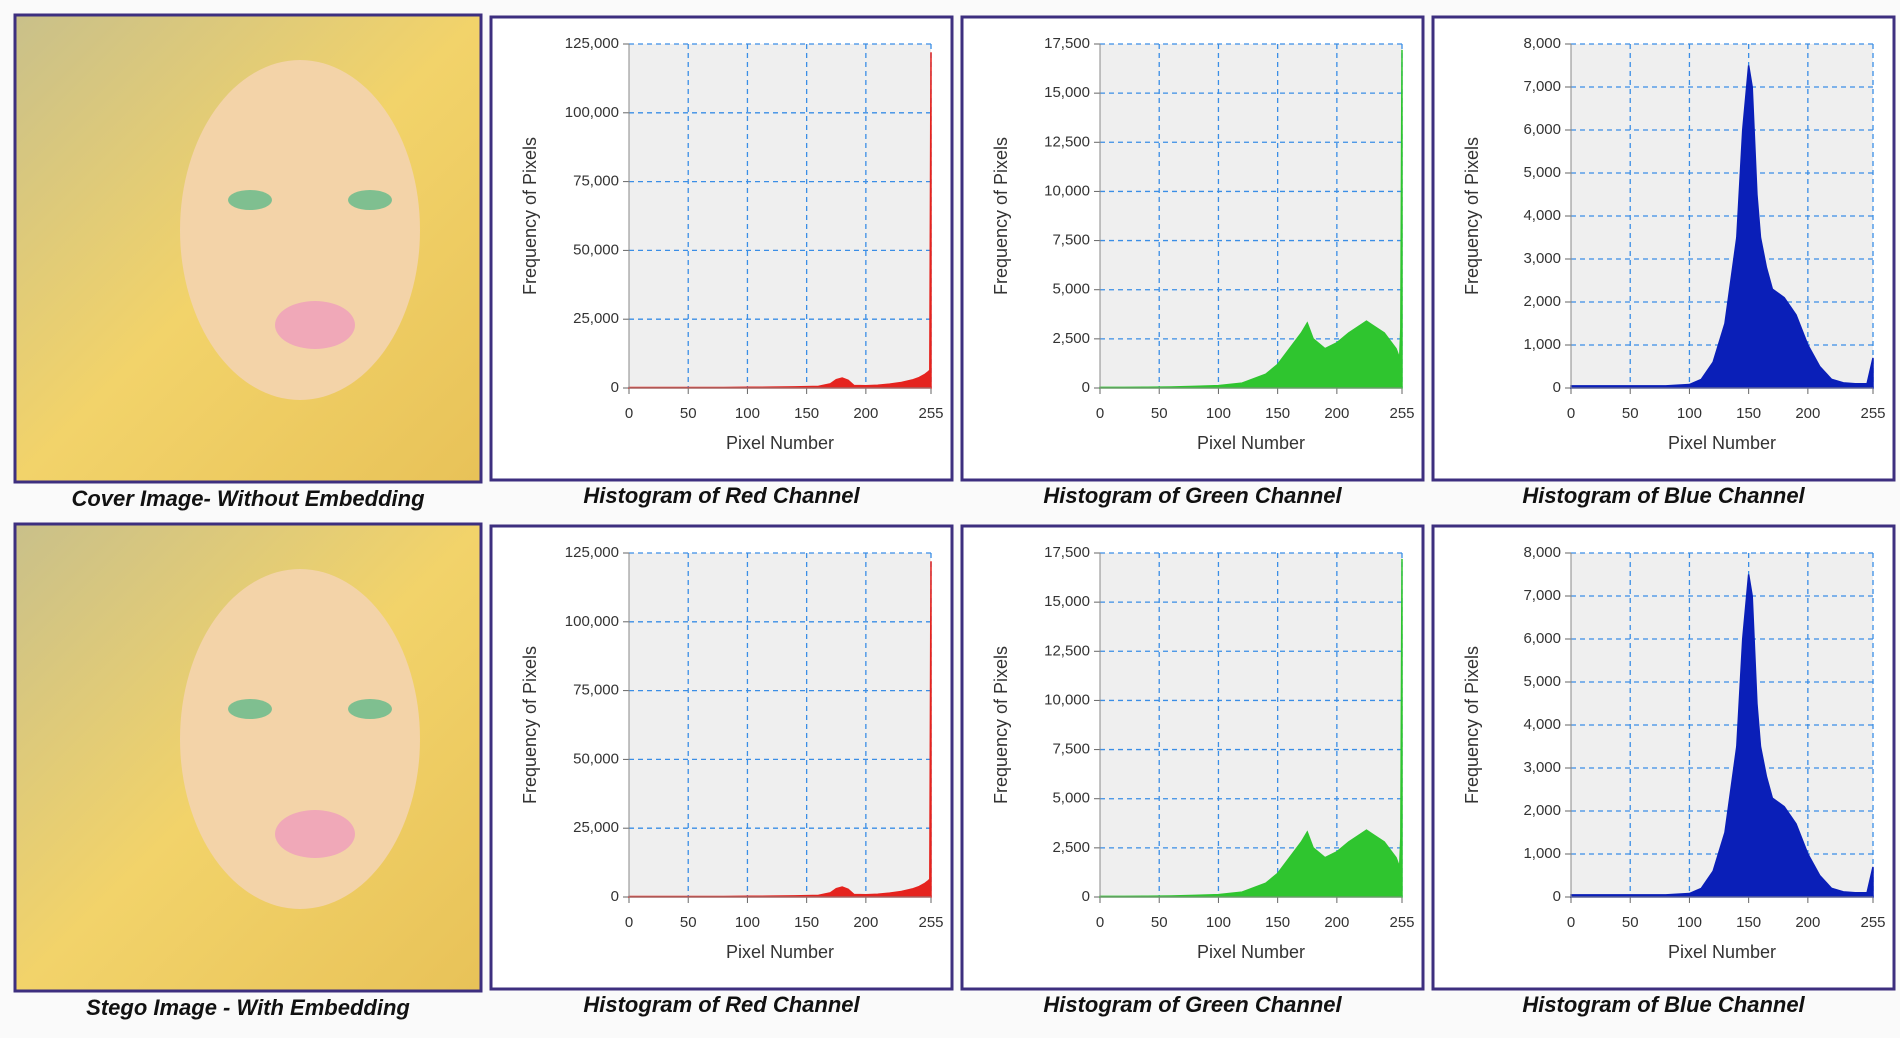 Image resolution: width=1900 pixels, height=1038 pixels. I want to click on photo-caption: Cover Image- Without Embedding, so click(248, 498).